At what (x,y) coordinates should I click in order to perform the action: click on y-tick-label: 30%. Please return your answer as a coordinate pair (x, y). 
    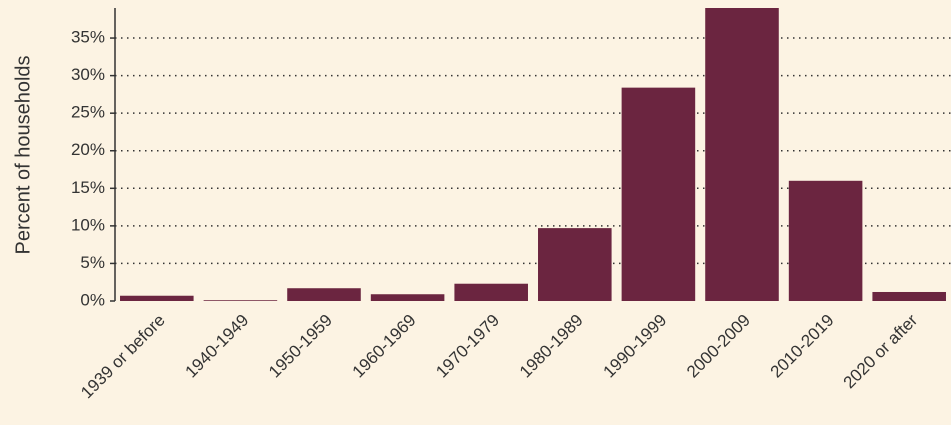
    Looking at the image, I should click on (88, 74).